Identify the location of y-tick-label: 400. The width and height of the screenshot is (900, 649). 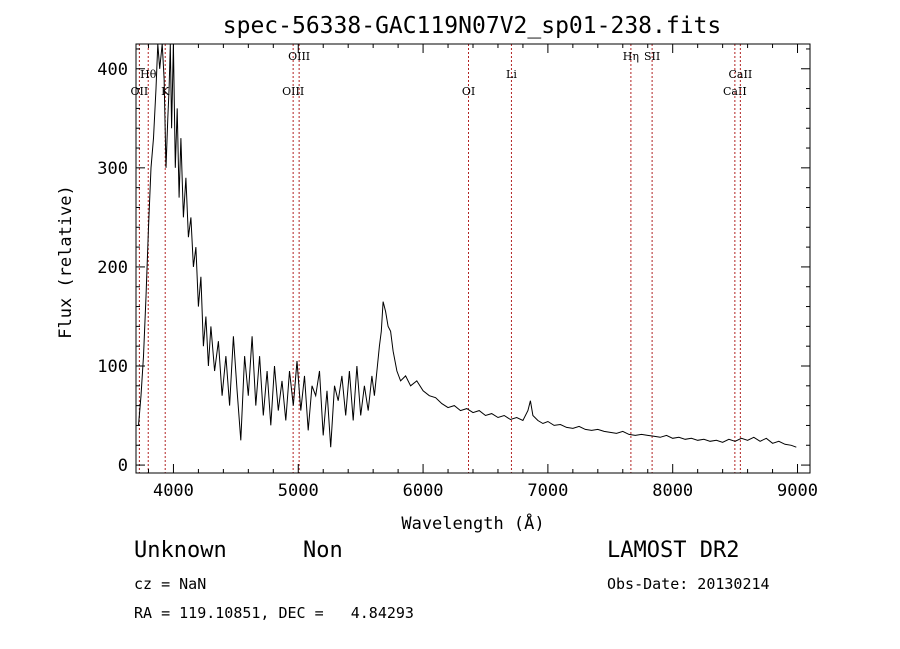
(112, 70).